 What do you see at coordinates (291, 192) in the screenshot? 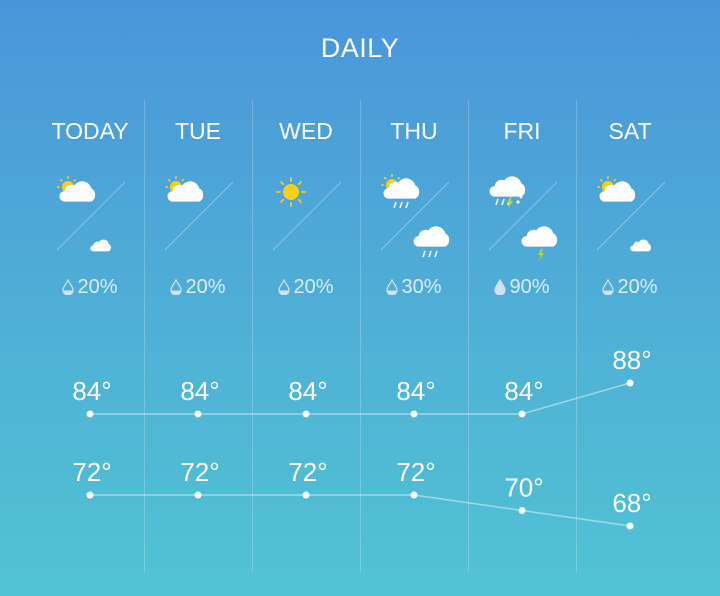
I see `sun-icon` at bounding box center [291, 192].